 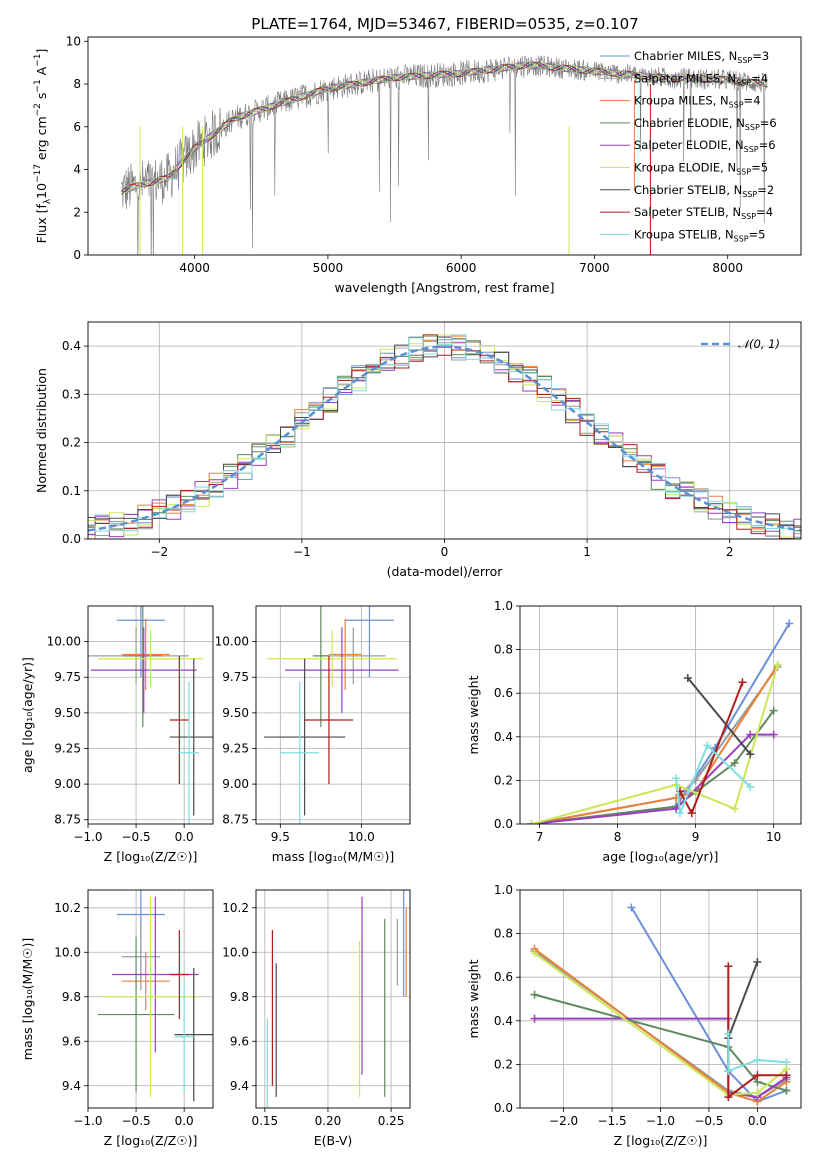 I want to click on y-tick-label: 8.75, so click(x=67, y=820).